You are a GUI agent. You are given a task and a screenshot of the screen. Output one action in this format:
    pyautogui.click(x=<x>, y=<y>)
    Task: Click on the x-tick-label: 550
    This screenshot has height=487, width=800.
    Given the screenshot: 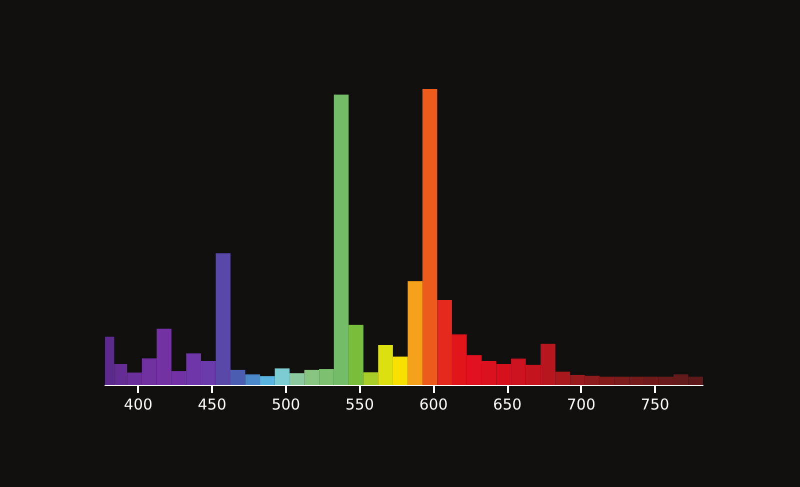 What is the action you would take?
    pyautogui.click(x=359, y=405)
    